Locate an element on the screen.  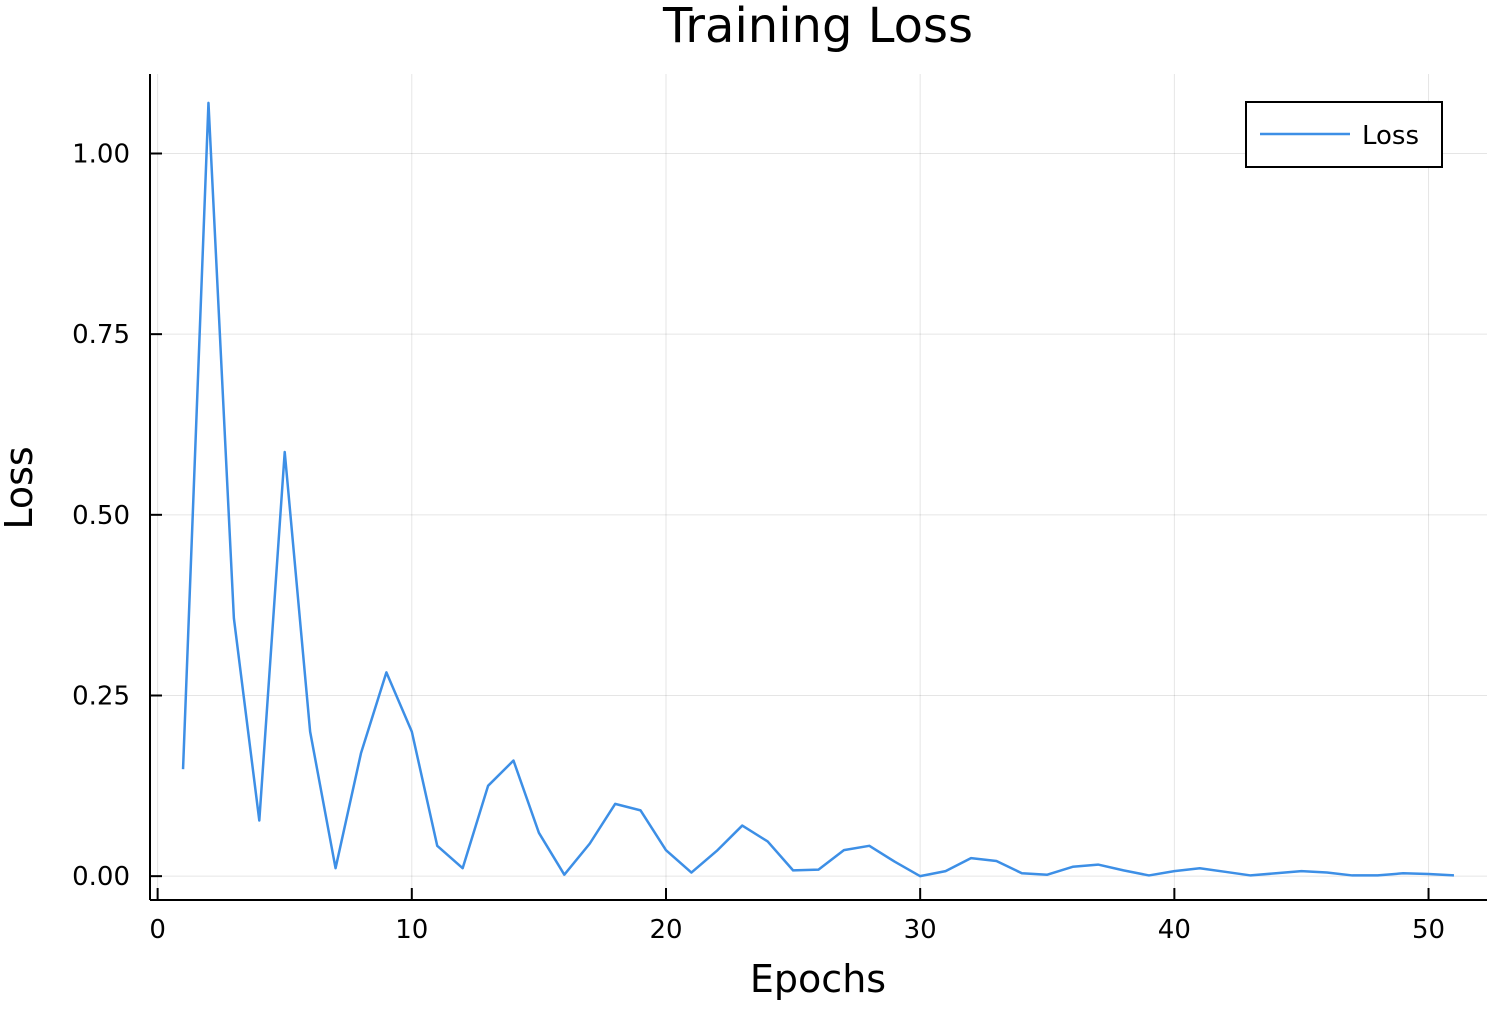
y-tick-label-4: 1.00 is located at coordinates (101, 154).